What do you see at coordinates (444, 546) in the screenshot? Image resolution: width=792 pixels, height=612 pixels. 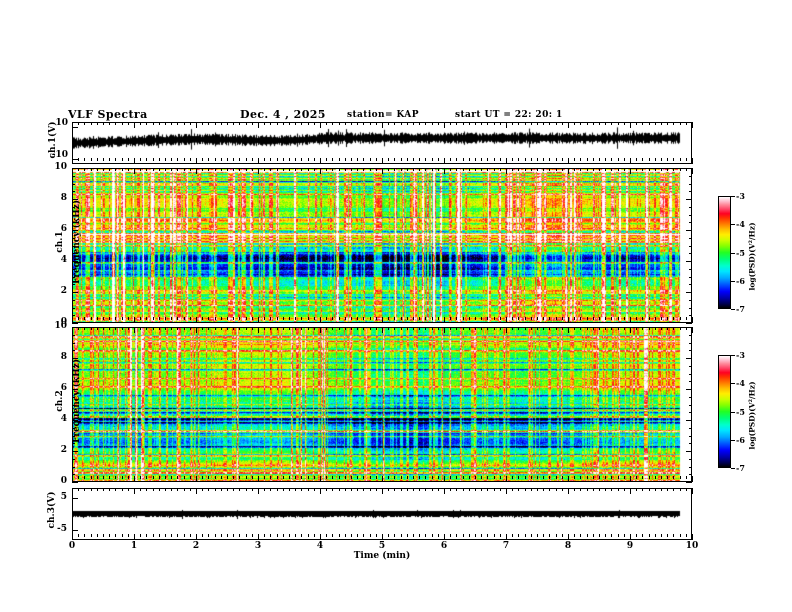 I see `xaxis-tick-label: 6` at bounding box center [444, 546].